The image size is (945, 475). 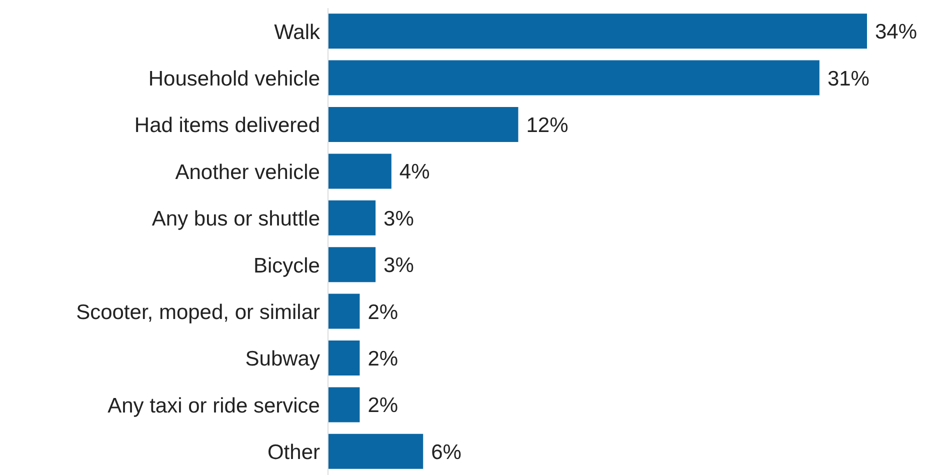 What do you see at coordinates (236, 219) in the screenshot?
I see `y-tick-label: Any bus or shuttle` at bounding box center [236, 219].